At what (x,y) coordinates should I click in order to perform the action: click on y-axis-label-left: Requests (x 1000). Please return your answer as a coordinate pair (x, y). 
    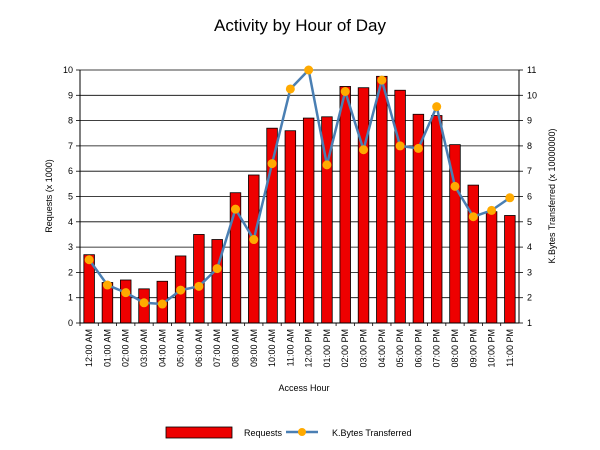
    Looking at the image, I should click on (49, 196).